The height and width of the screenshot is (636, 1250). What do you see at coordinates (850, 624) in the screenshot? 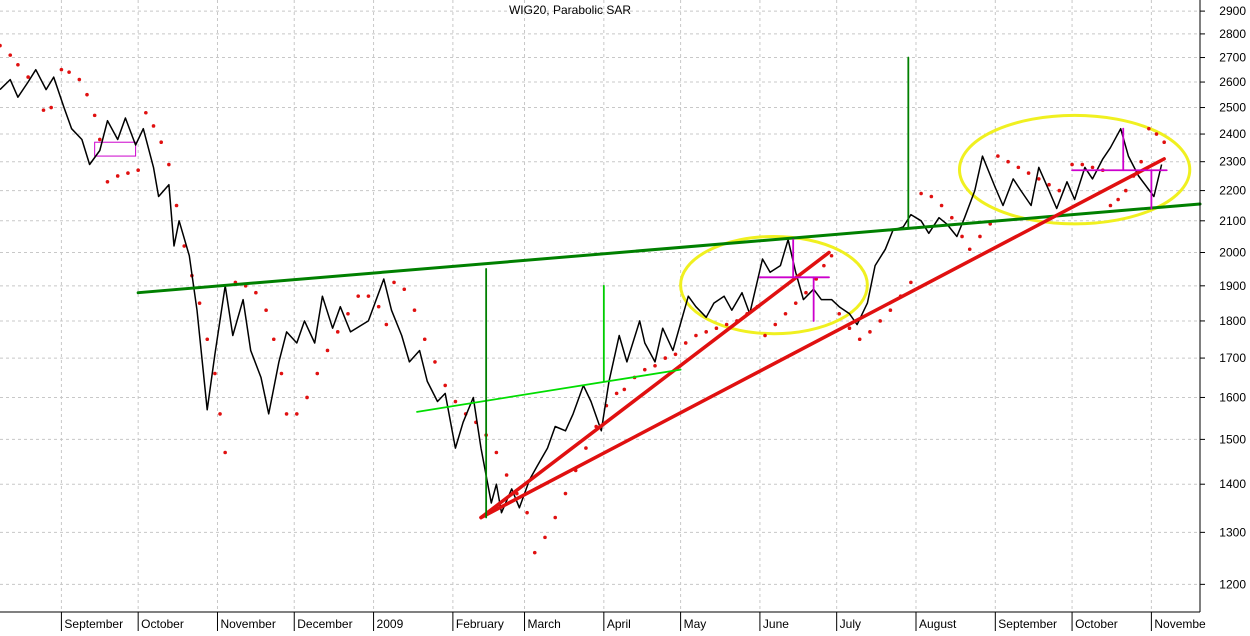
I see `x-tick-label: July` at bounding box center [850, 624].